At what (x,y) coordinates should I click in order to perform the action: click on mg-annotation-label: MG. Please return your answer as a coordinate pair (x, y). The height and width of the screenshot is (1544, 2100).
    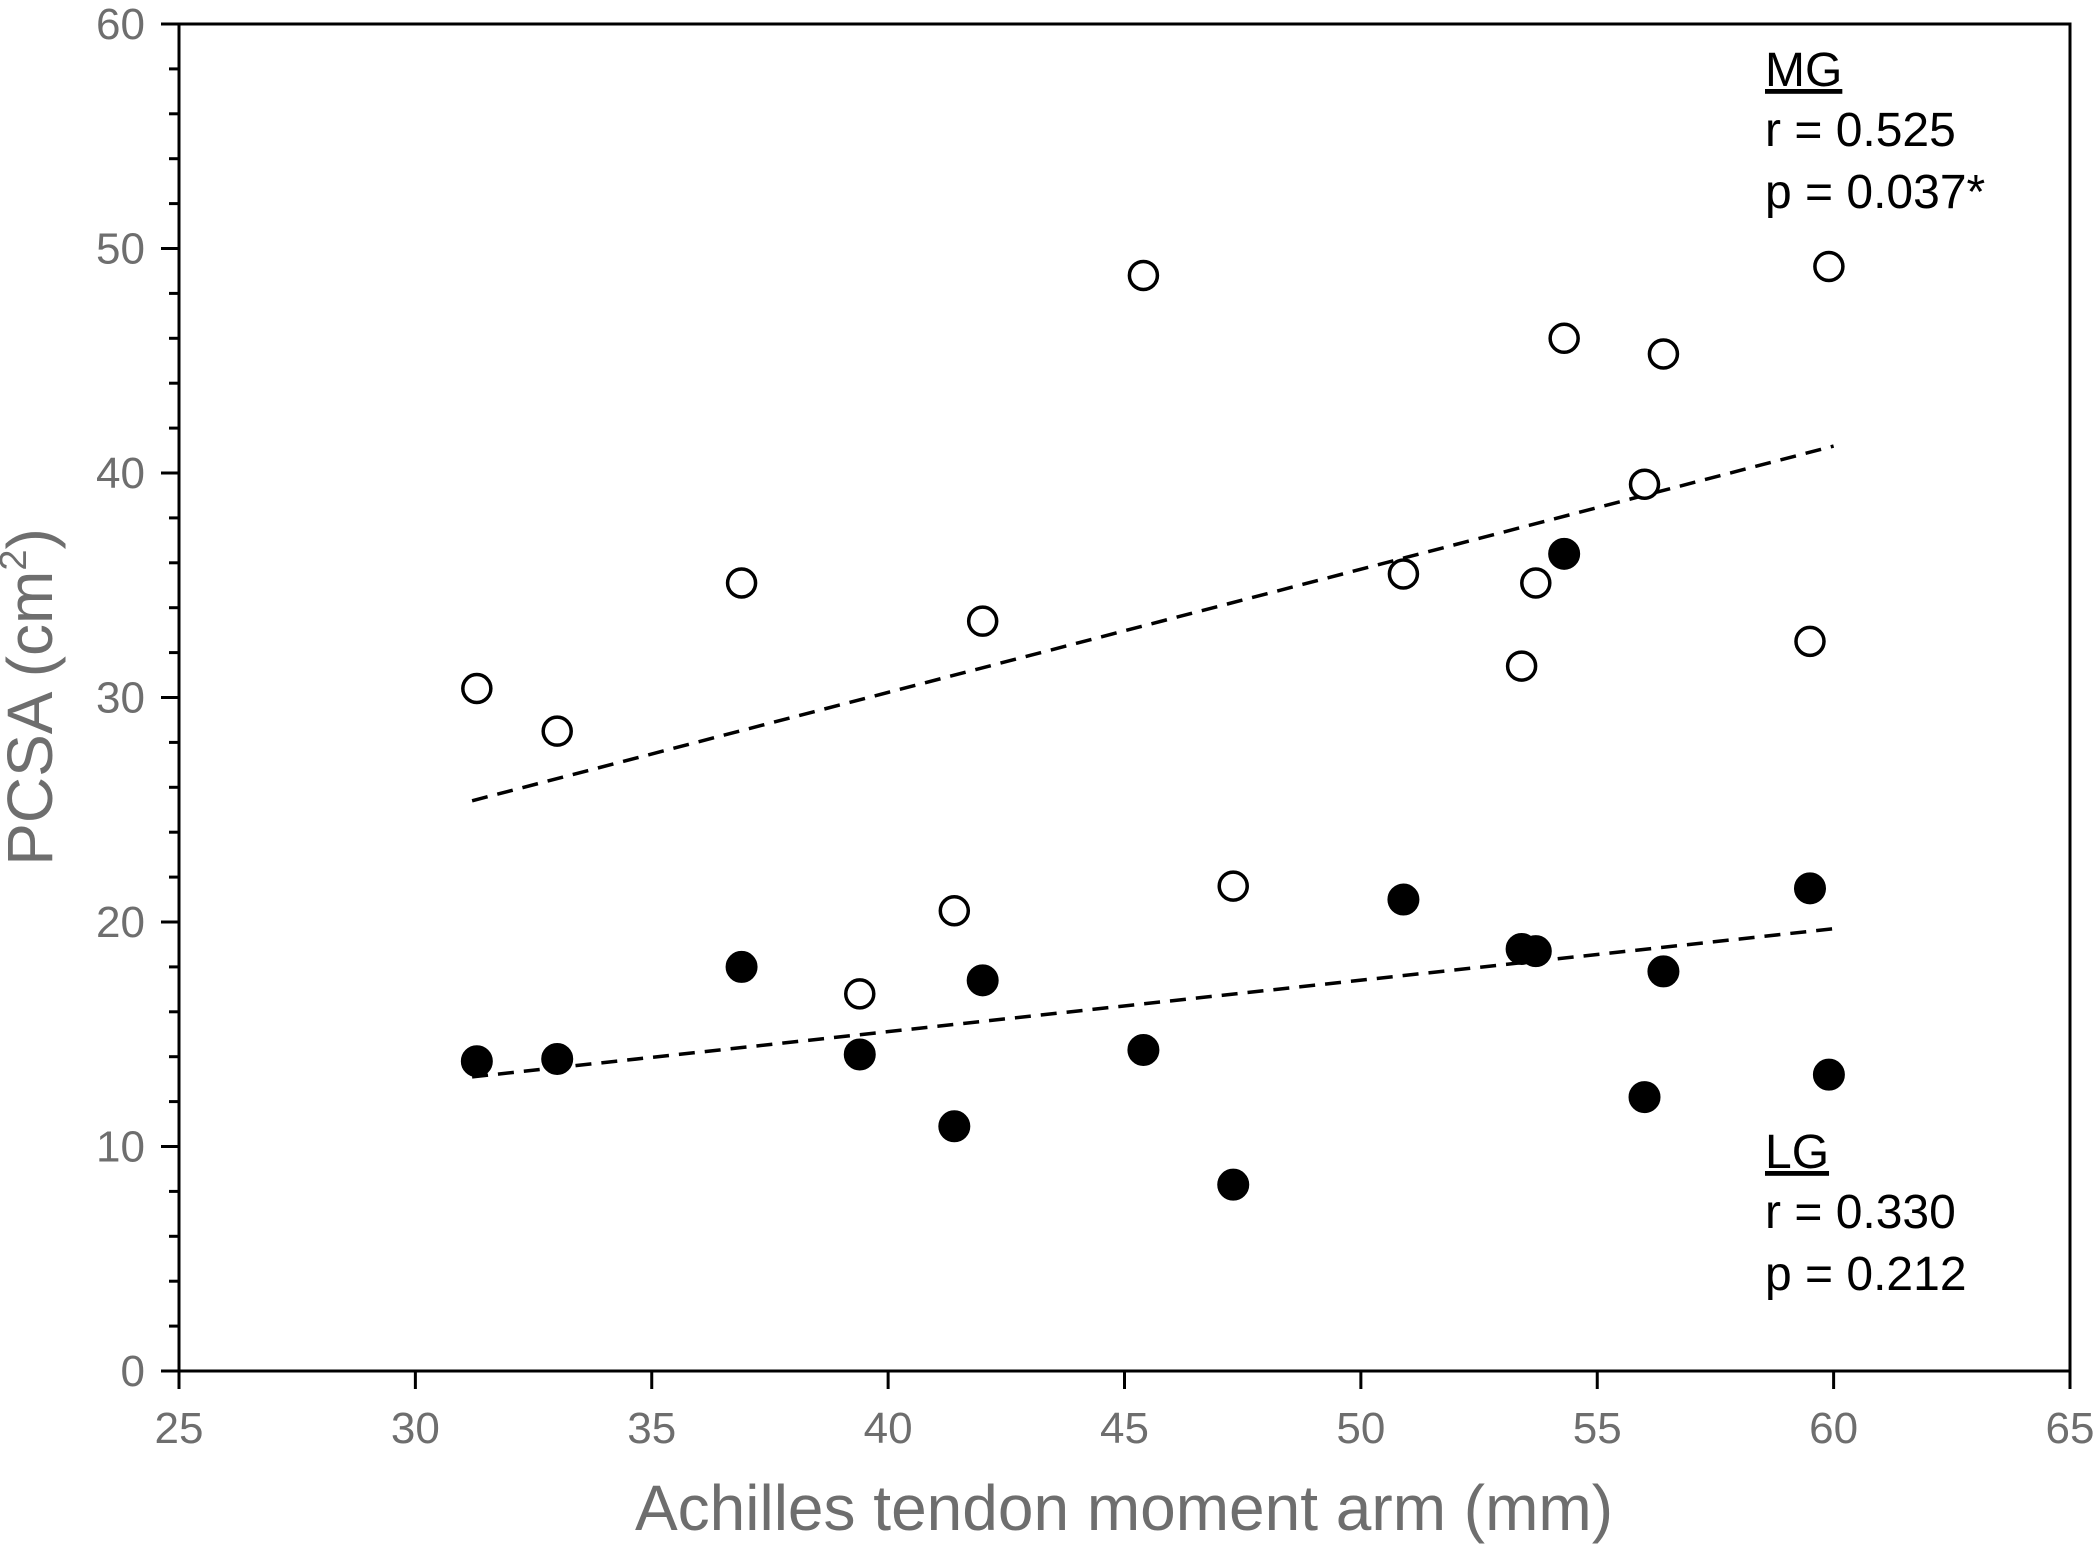
    Looking at the image, I should click on (1803, 70).